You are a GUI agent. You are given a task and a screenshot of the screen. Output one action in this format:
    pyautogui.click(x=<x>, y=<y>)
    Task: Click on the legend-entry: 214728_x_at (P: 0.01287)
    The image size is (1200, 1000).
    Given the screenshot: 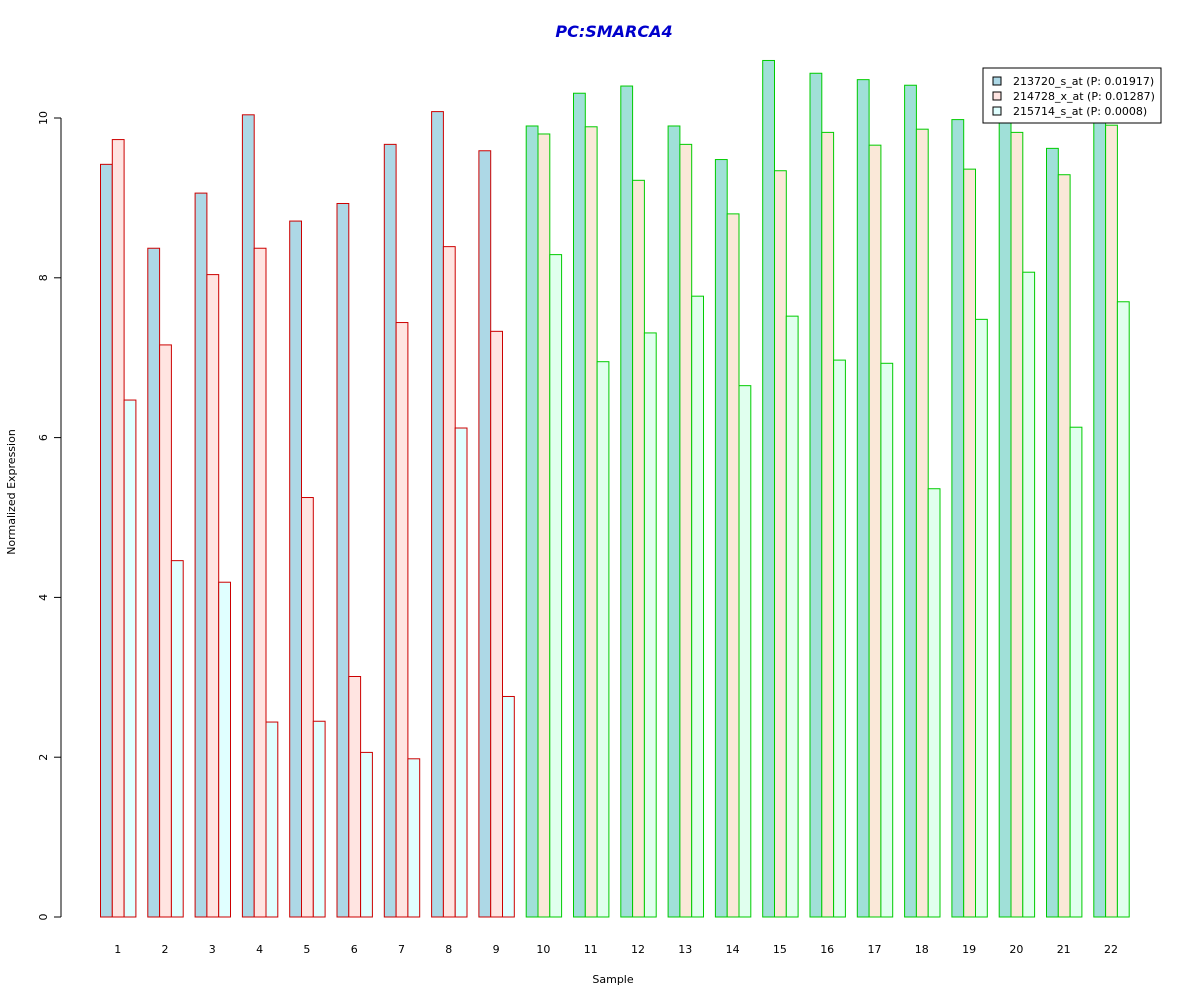 What is the action you would take?
    pyautogui.click(x=1084, y=96)
    